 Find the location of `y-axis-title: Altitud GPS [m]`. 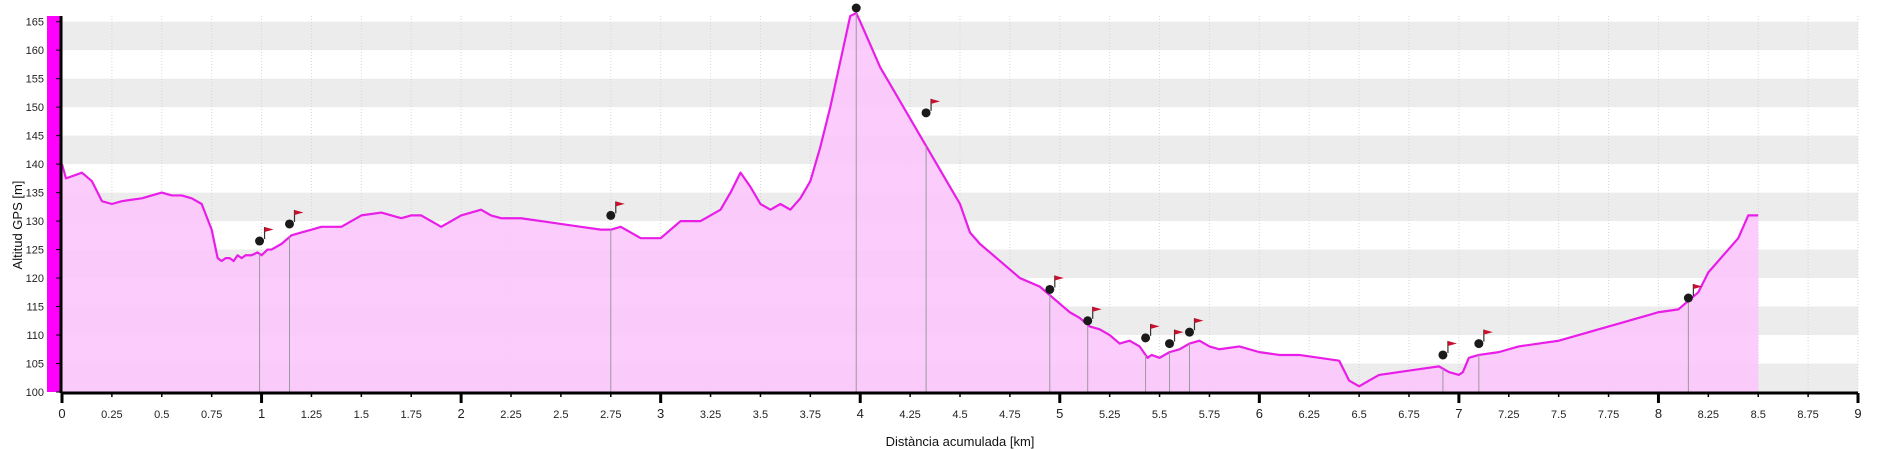

y-axis-title: Altitud GPS [m] is located at coordinates (17, 225).